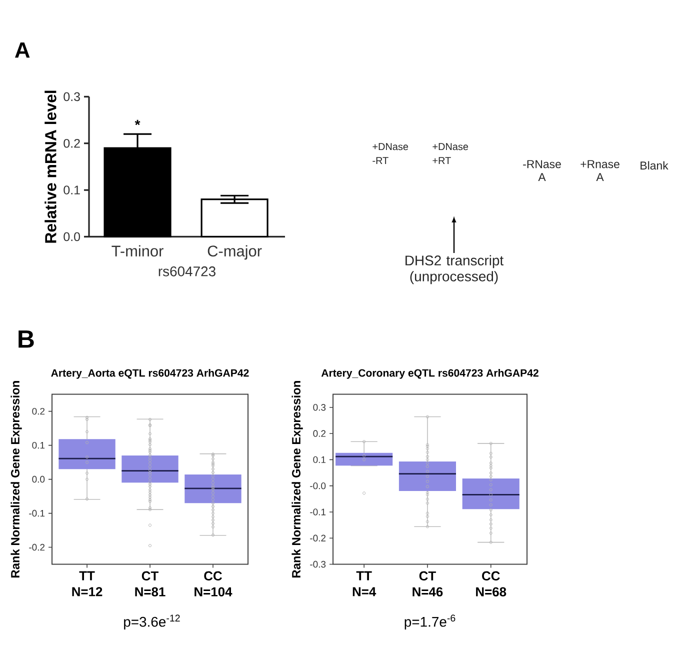 The height and width of the screenshot is (656, 675). Describe the element at coordinates (450, 153) in the screenshot. I see `text: +DNase +RT` at that location.